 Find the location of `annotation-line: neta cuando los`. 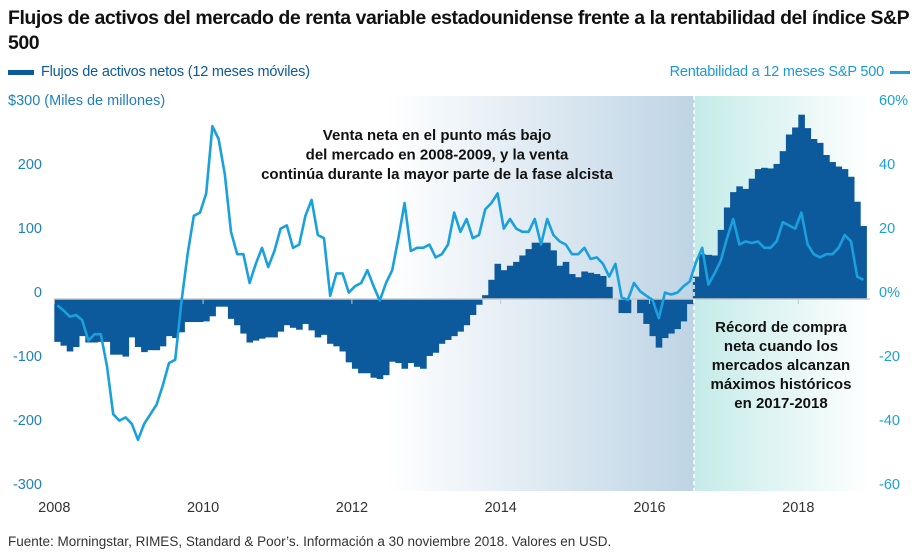

annotation-line: neta cuando los is located at coordinates (781, 346).